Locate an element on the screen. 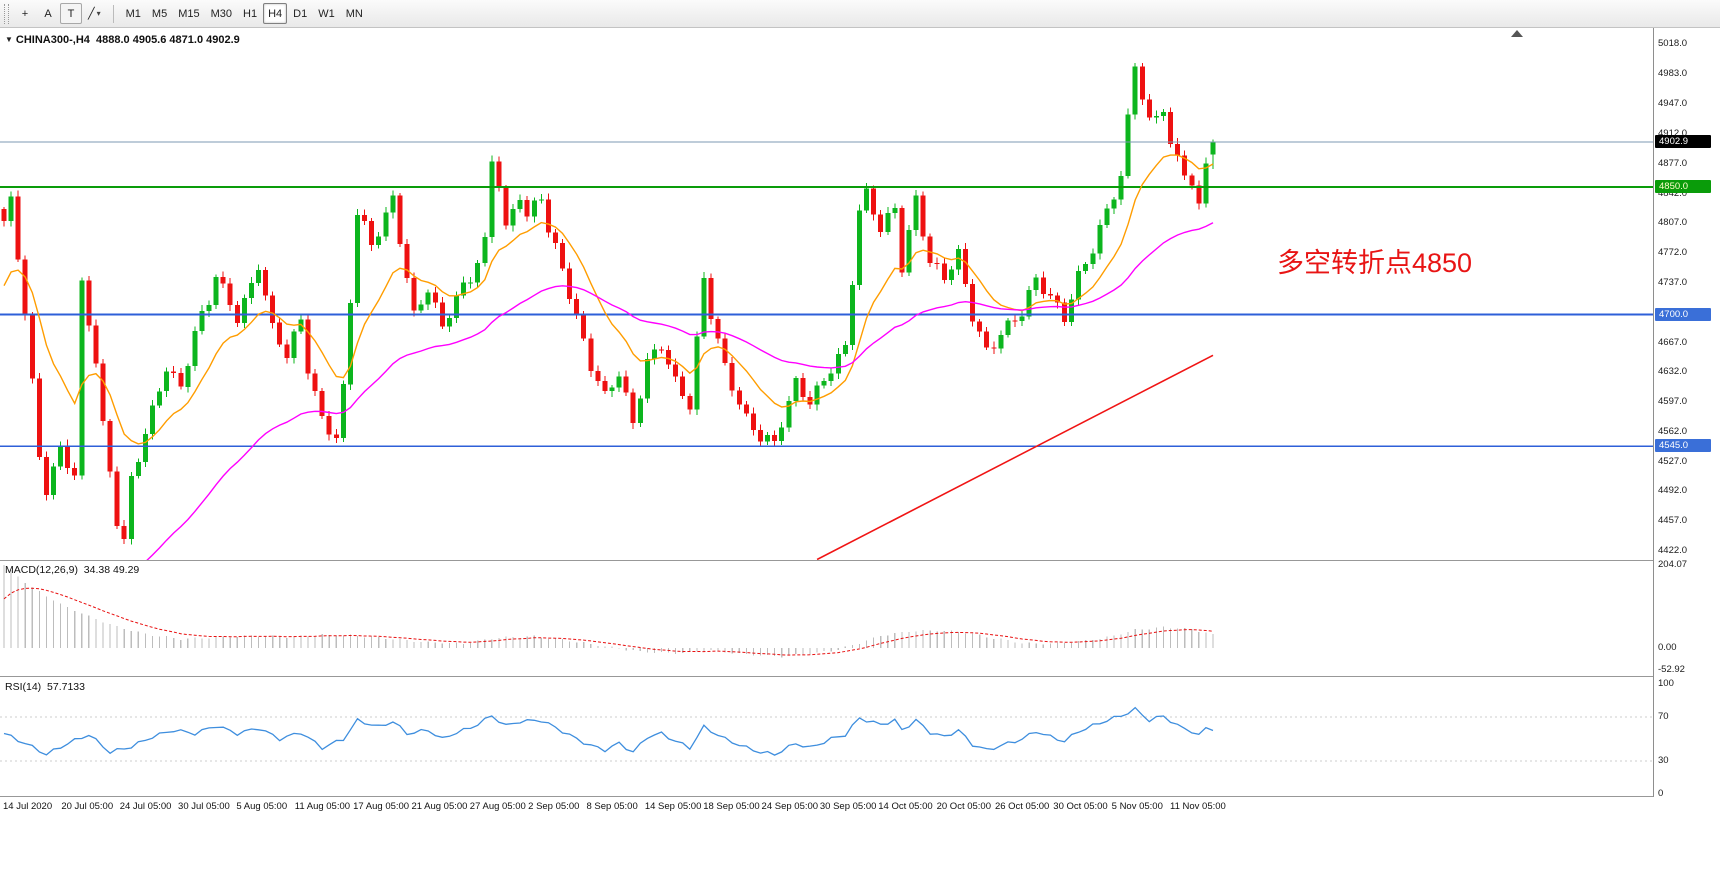 This screenshot has height=896, width=1720. crosshair-tool-button: + is located at coordinates (25, 13).